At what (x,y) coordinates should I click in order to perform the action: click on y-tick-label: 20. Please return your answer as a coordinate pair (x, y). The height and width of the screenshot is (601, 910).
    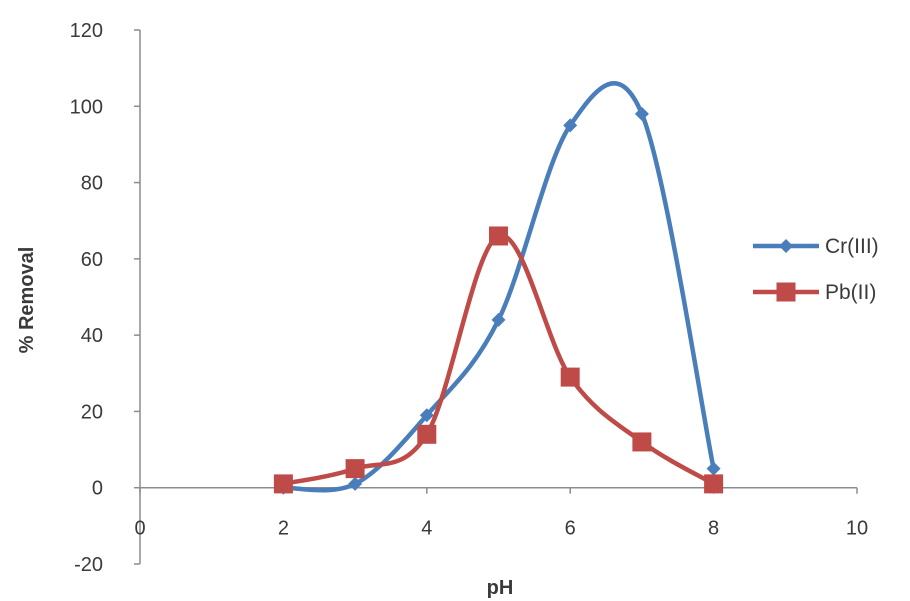
    Looking at the image, I should click on (92, 412).